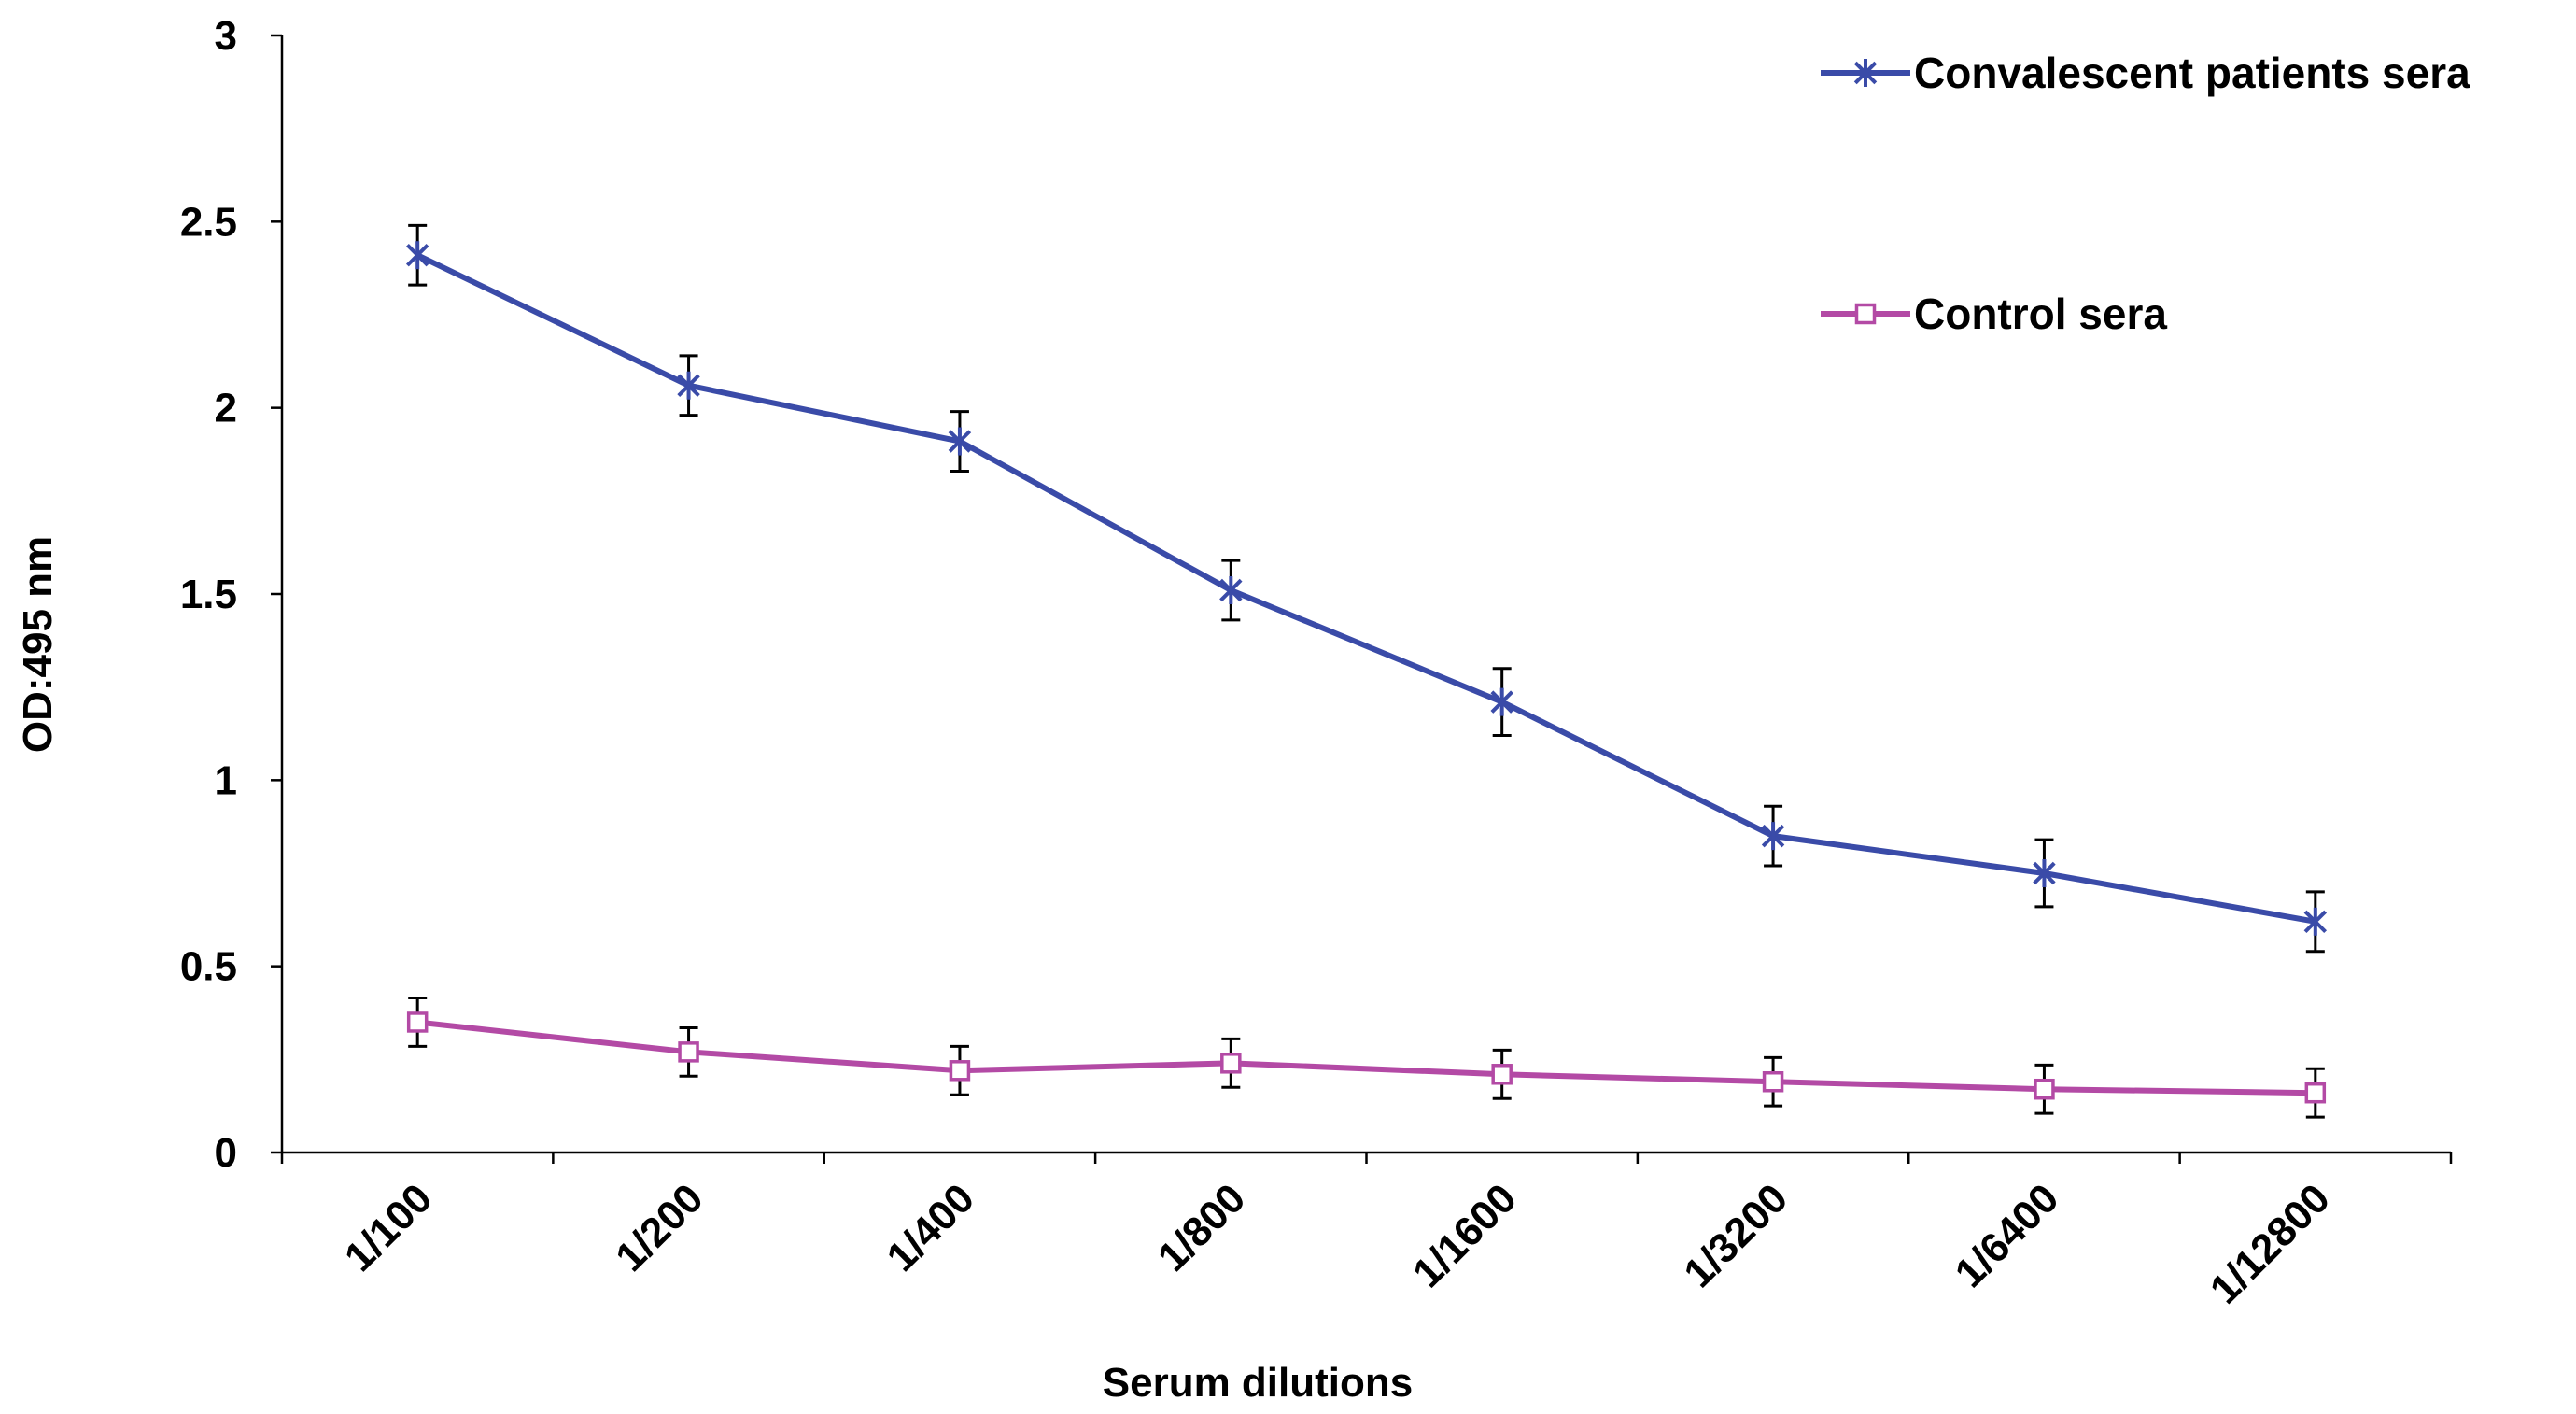 The height and width of the screenshot is (1414, 2576). What do you see at coordinates (226, 36) in the screenshot?
I see `y-tick-label: 3` at bounding box center [226, 36].